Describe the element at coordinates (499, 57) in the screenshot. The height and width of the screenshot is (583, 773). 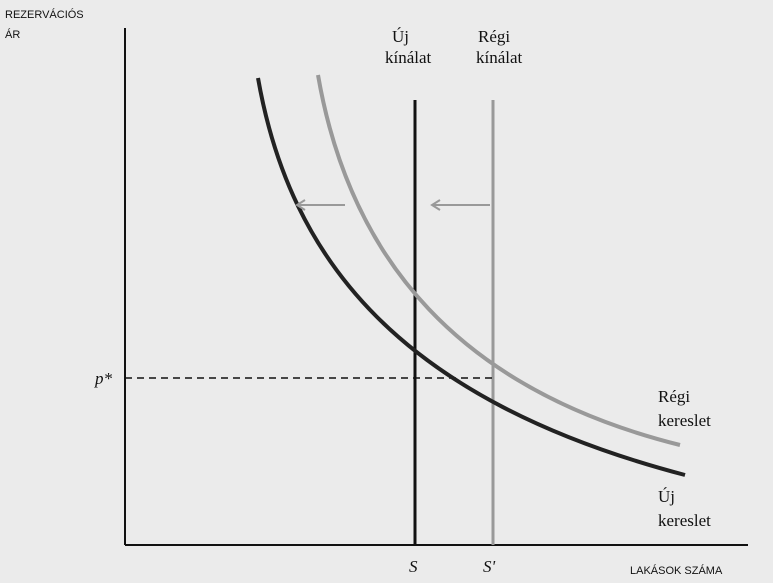
I see `old-supply-label: kínálat` at that location.